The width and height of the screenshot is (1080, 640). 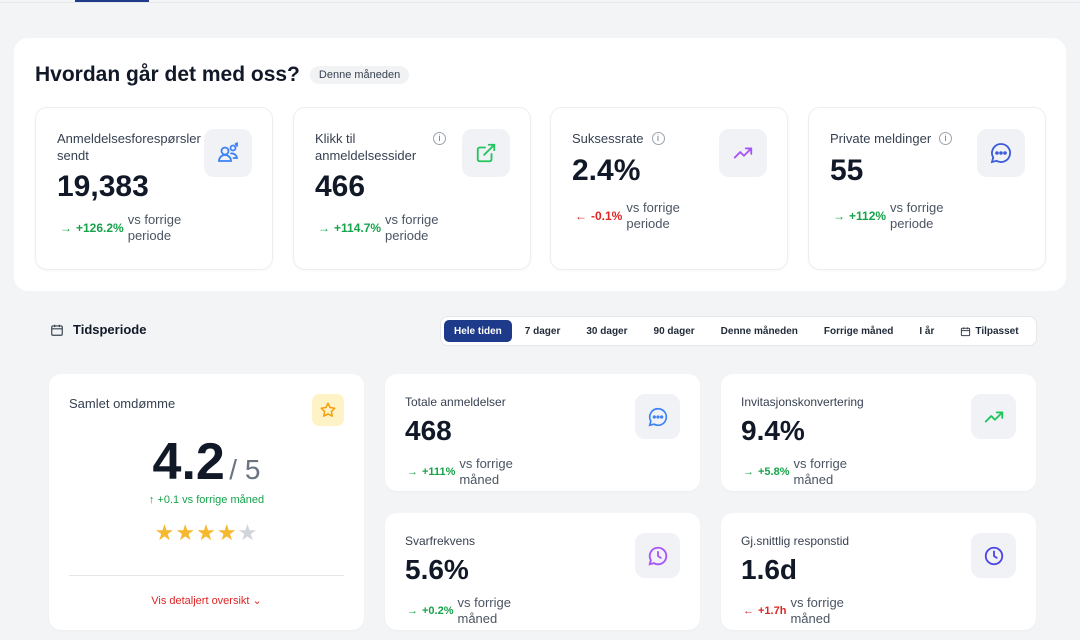 What do you see at coordinates (359, 75) in the screenshot?
I see `period-badge: Denne måneden` at bounding box center [359, 75].